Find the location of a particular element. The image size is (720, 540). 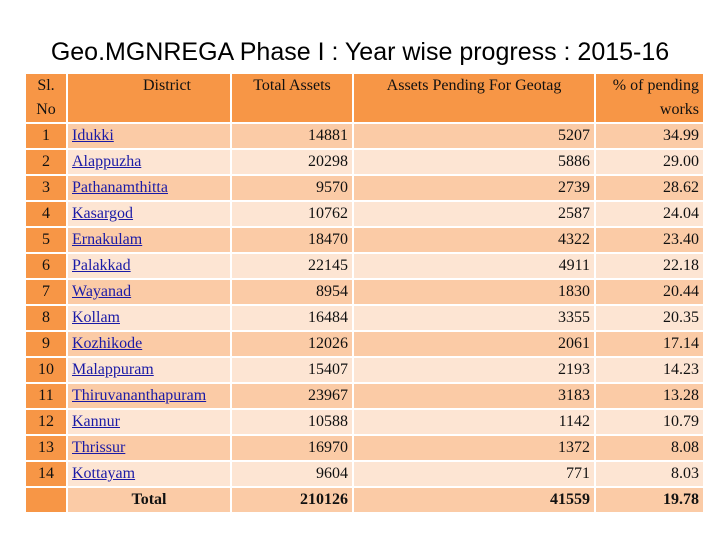

header-sl-no: Sl. No is located at coordinates (46, 98).